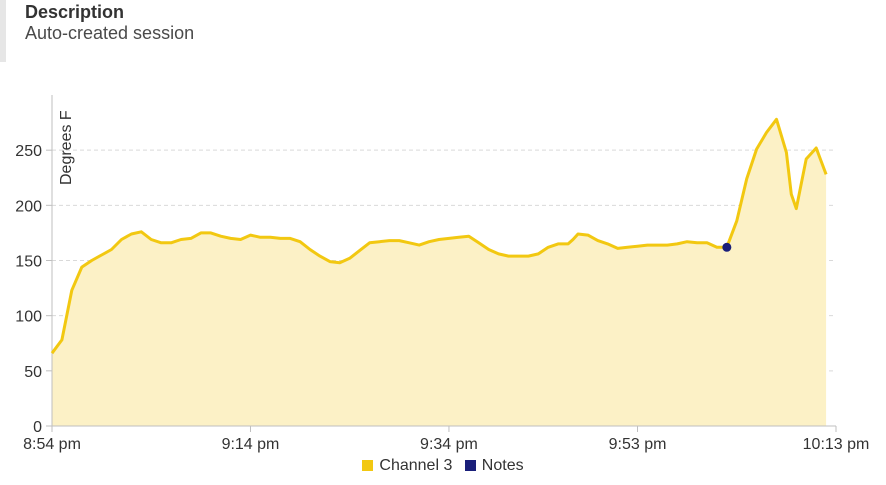  I want to click on description-text: Auto-created session, so click(110, 33).